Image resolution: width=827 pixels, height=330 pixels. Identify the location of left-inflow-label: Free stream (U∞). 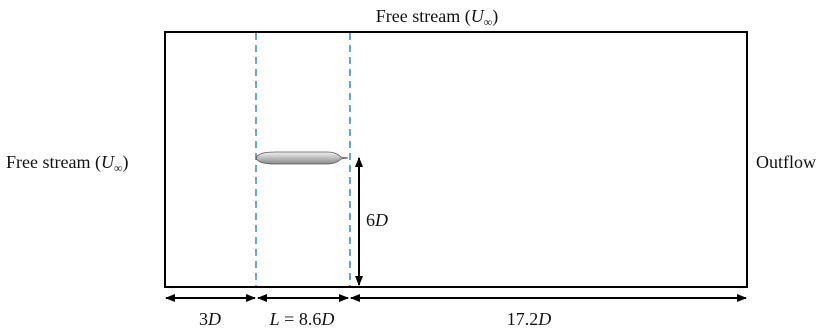
(67, 163).